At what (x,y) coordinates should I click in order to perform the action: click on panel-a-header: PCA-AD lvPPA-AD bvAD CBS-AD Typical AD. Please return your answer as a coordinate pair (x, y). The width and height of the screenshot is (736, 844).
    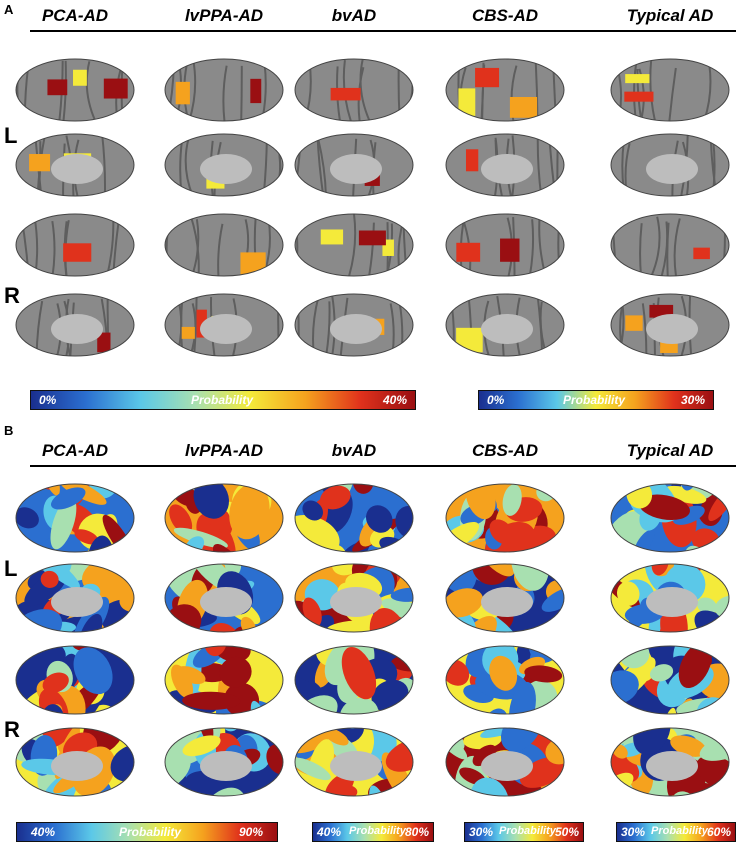
    Looking at the image, I should click on (383, 19).